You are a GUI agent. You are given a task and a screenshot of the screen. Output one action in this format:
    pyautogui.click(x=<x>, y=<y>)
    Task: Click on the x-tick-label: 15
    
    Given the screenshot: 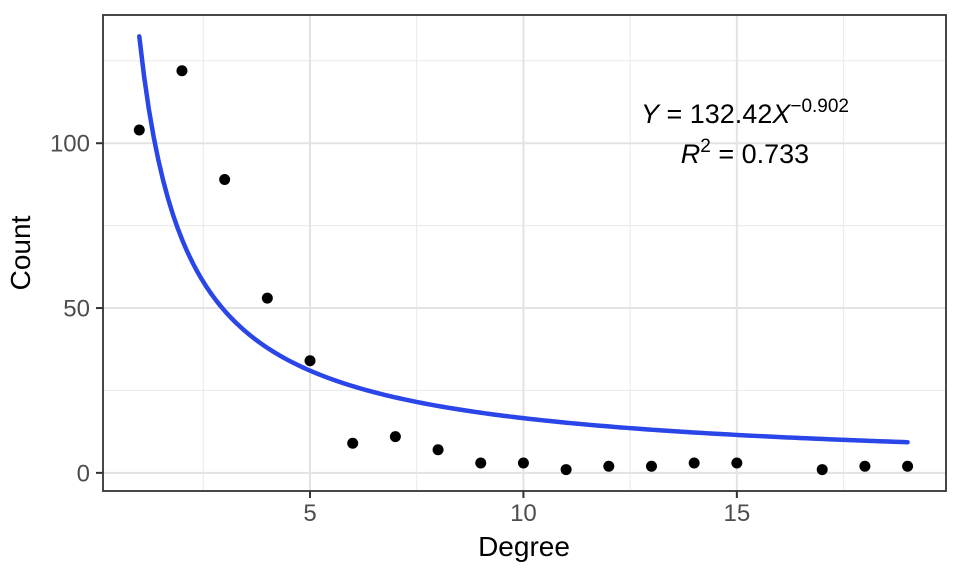 What is the action you would take?
    pyautogui.click(x=736, y=513)
    